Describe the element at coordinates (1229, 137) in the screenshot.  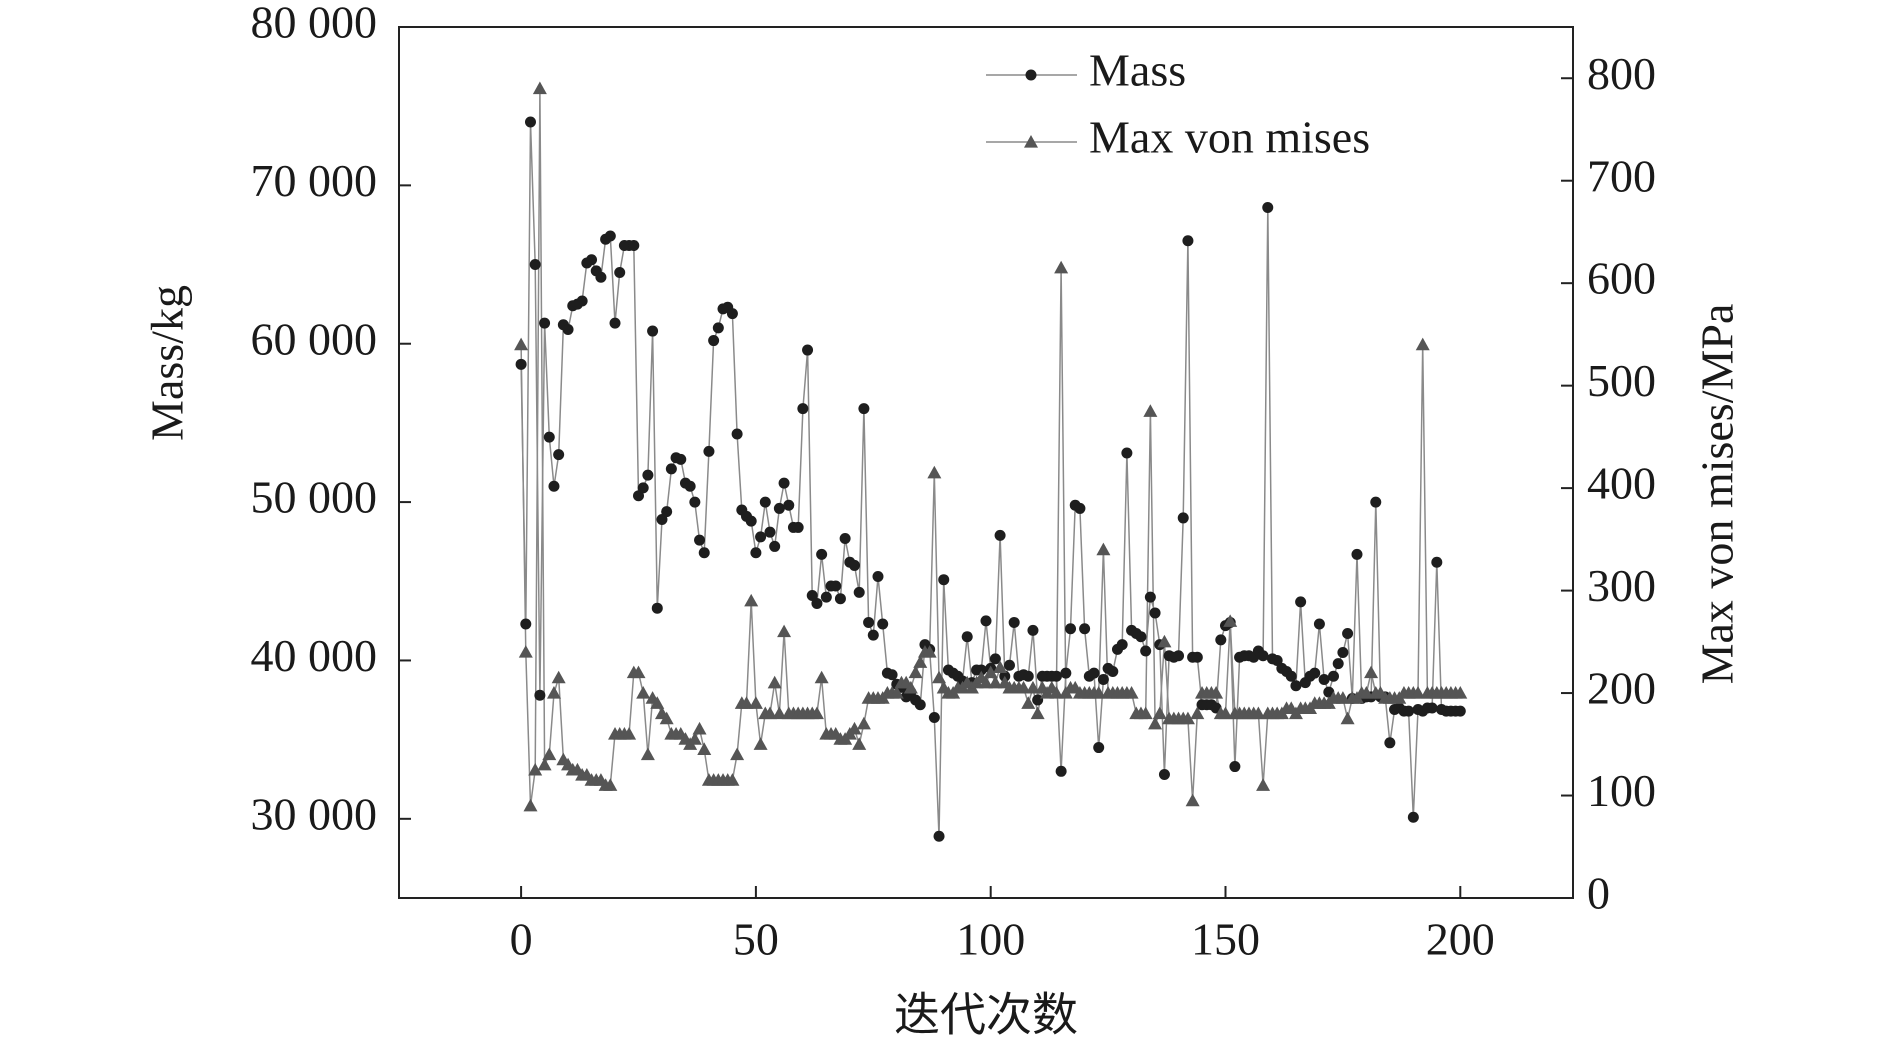
I see `legend-label: Max von mises` at that location.